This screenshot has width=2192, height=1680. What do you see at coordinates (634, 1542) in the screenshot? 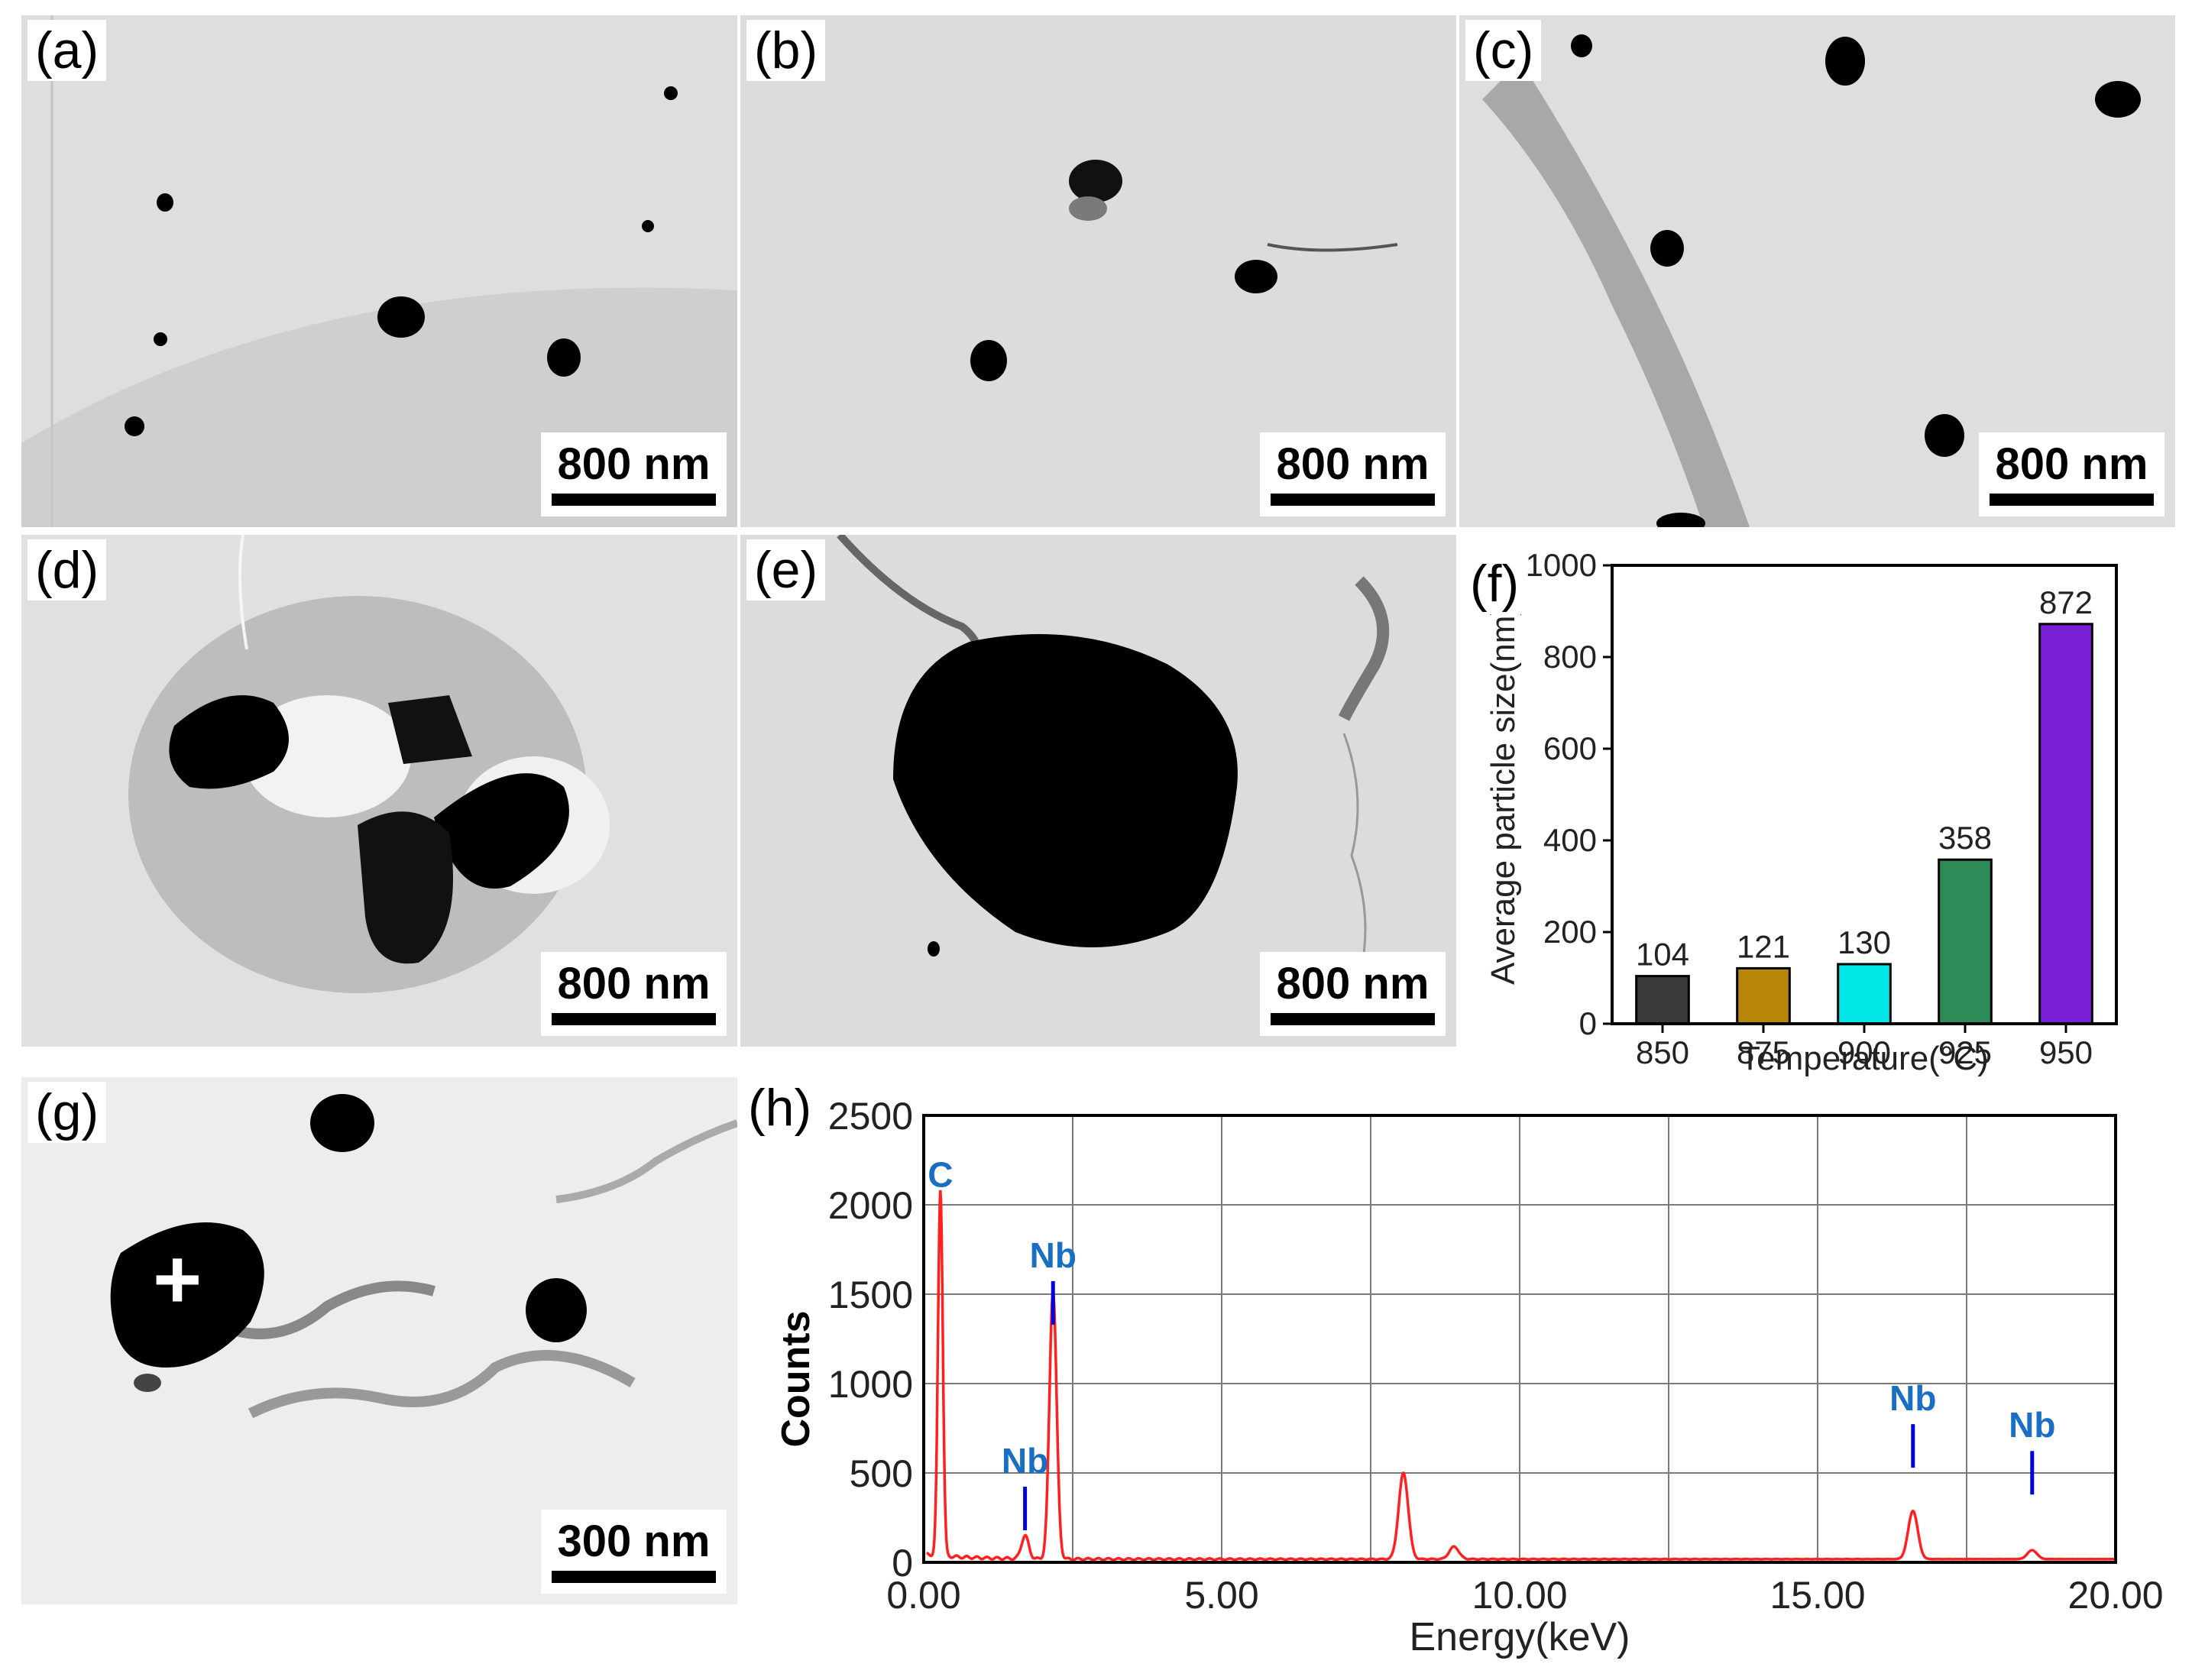
I see `panel-g-scale-text: 300 nm` at bounding box center [634, 1542].